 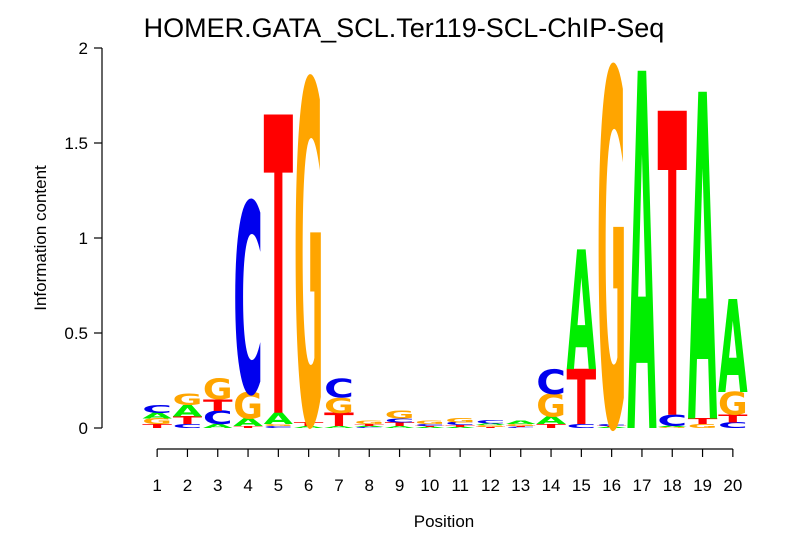 What do you see at coordinates (76, 333) in the screenshot?
I see `y-tick-label: 0.5` at bounding box center [76, 333].